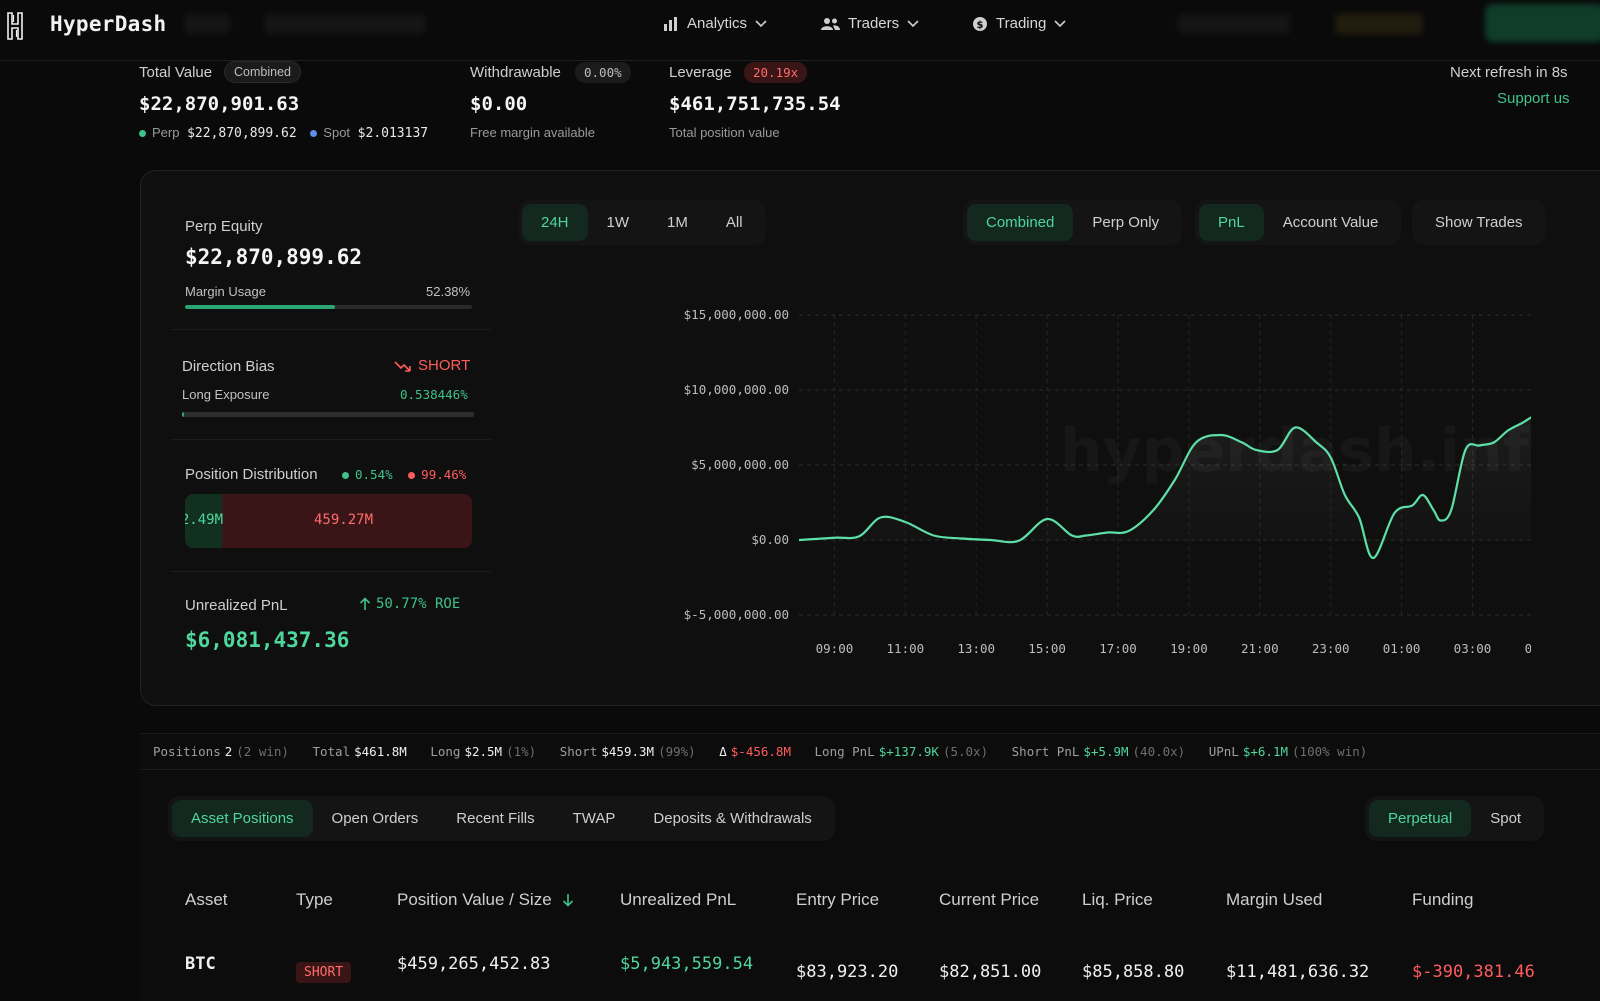  What do you see at coordinates (724, 132) in the screenshot?
I see `leverage-sub: Total position value` at bounding box center [724, 132].